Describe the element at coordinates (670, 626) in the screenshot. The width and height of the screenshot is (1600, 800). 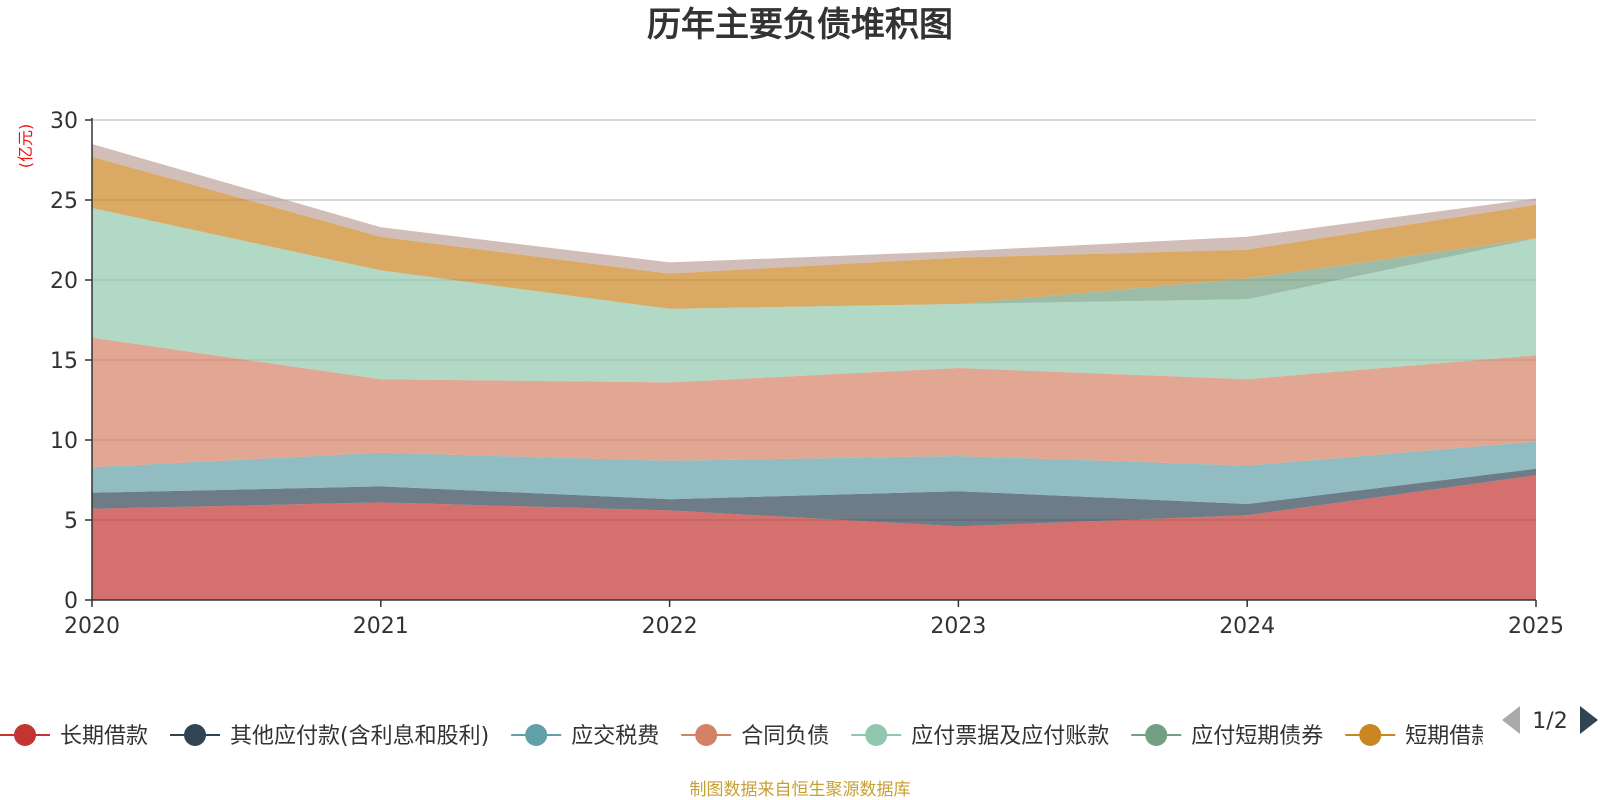
I see `x-tick-label: 2022` at that location.